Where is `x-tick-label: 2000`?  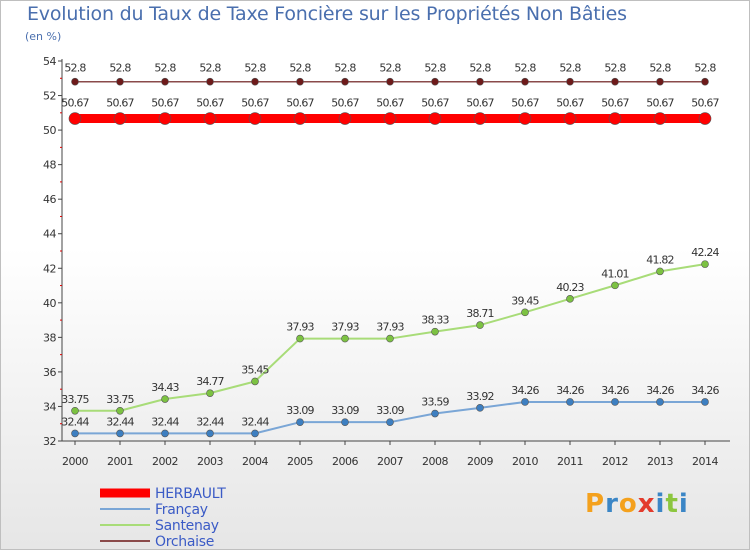 x-tick-label: 2000 is located at coordinates (75, 461).